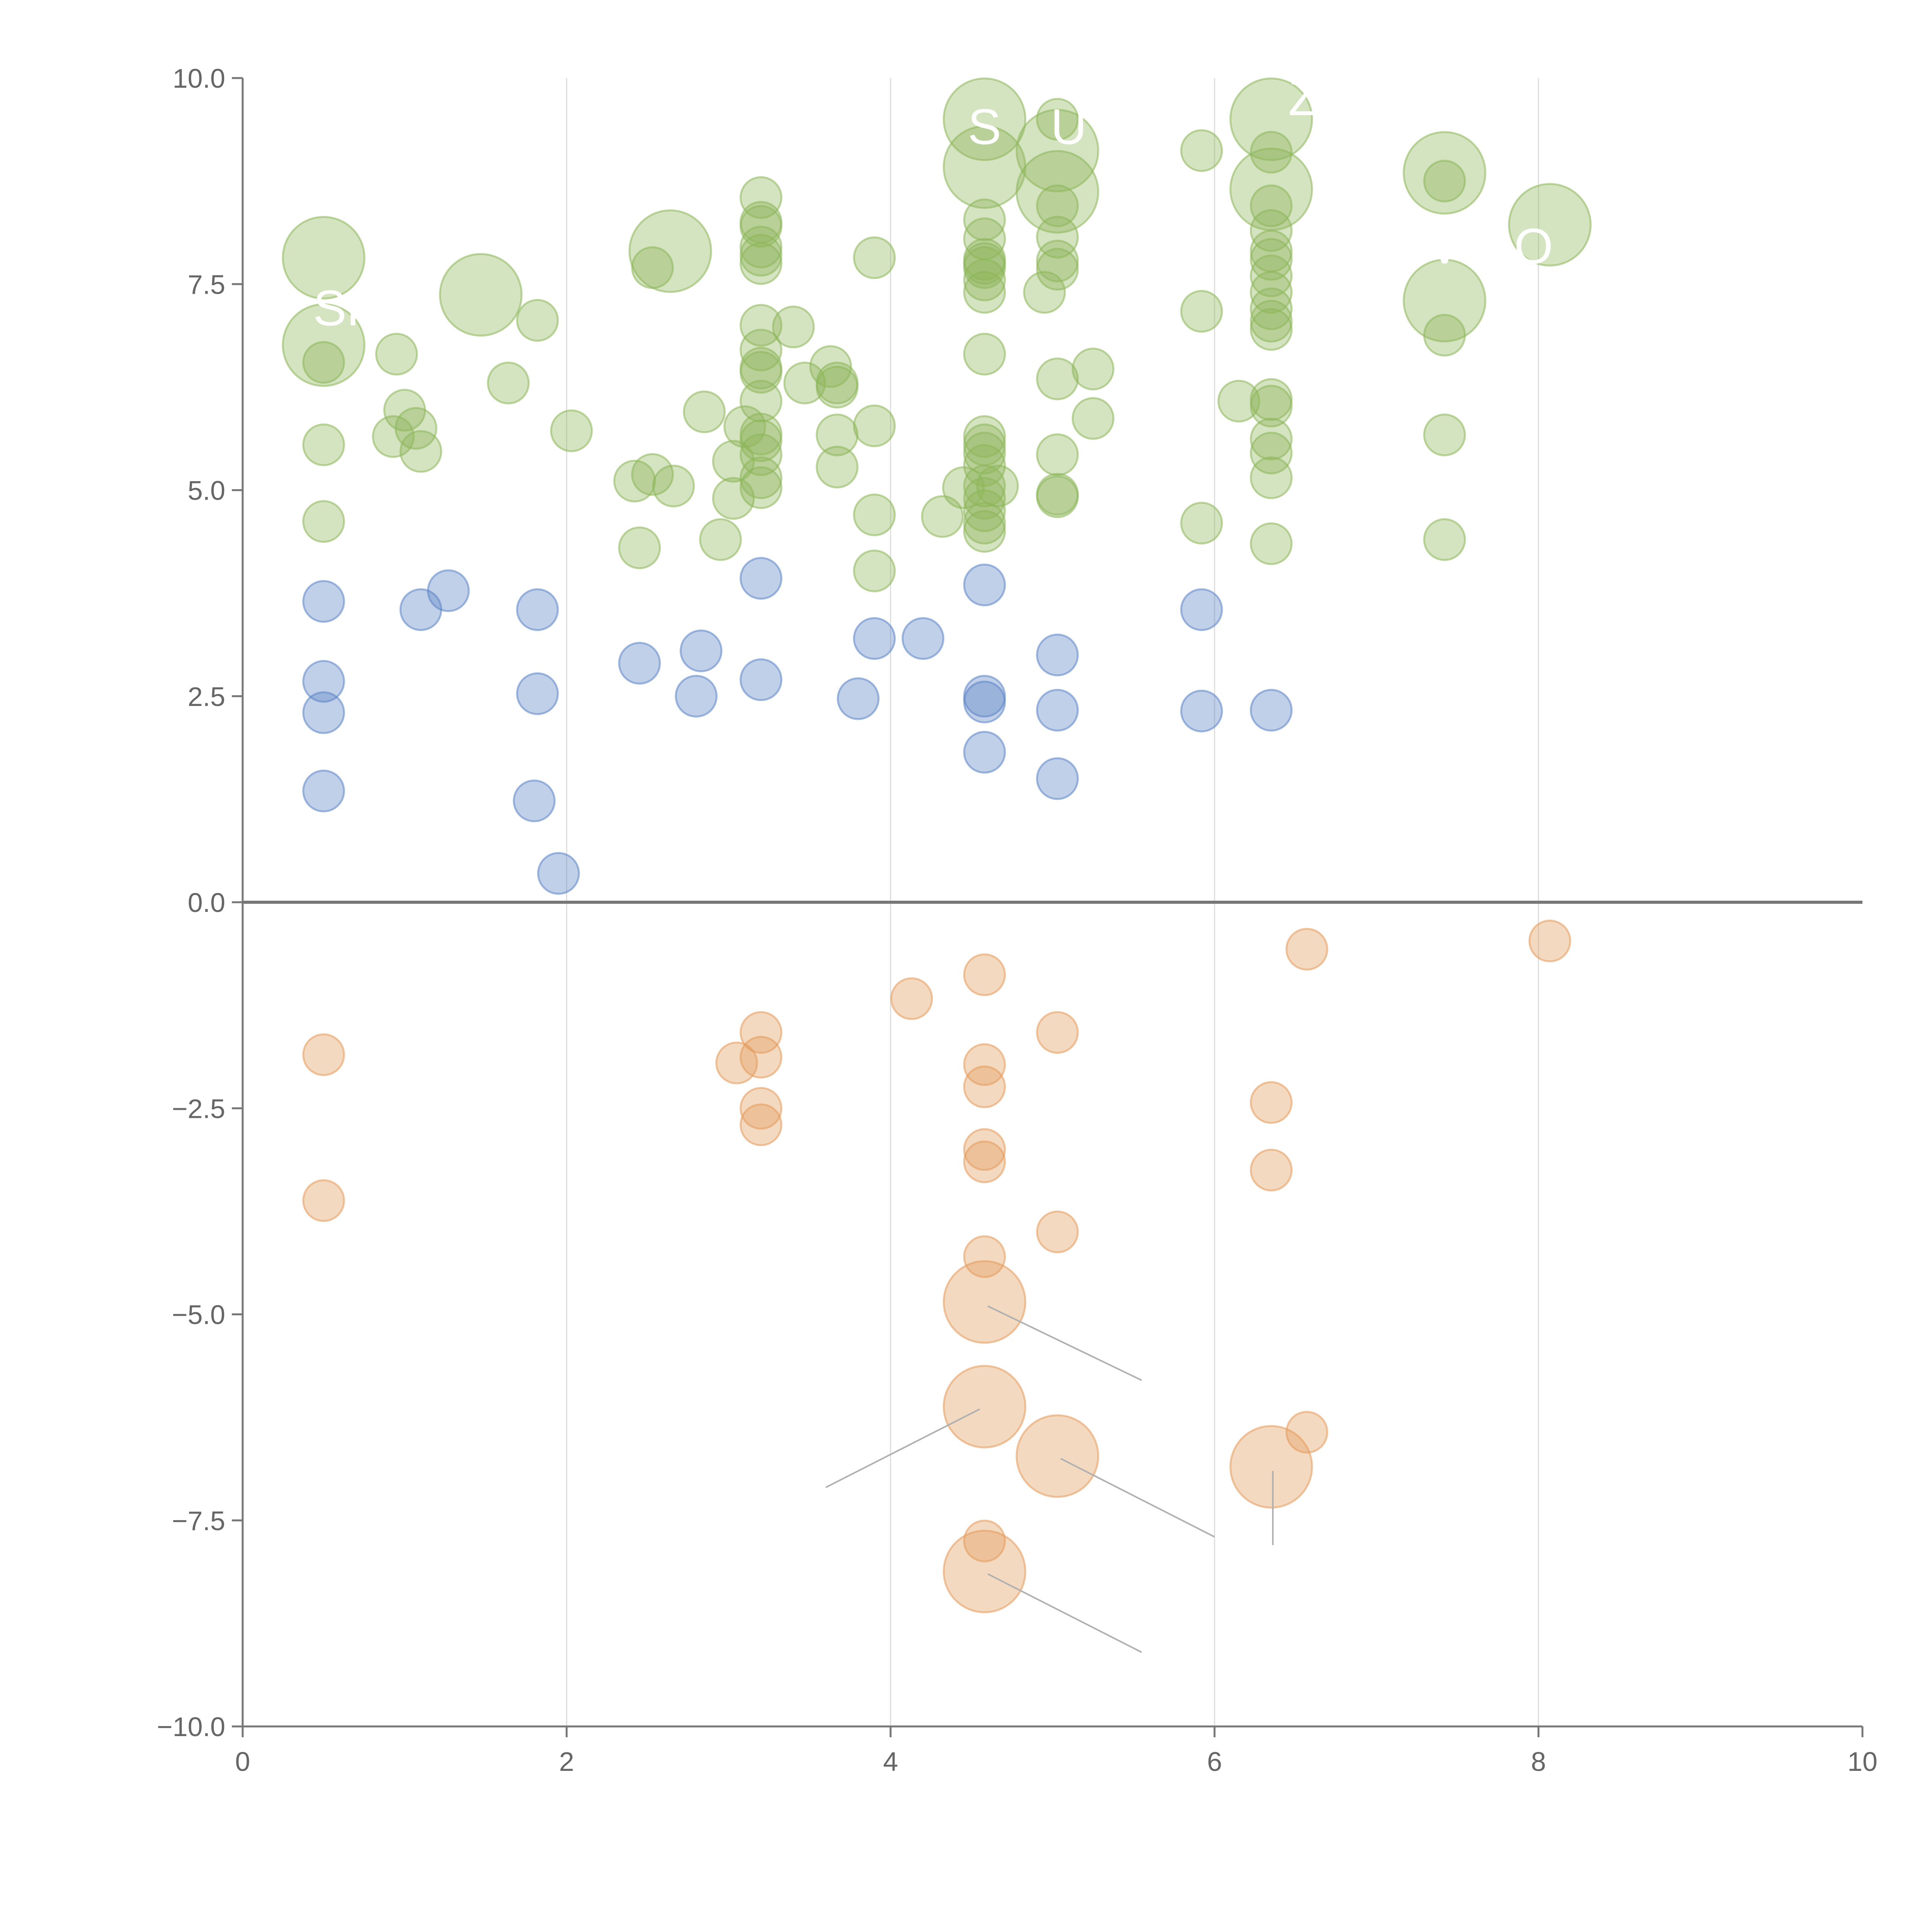 The height and width of the screenshot is (1932, 1932). I want to click on y-tick-label: 2.5, so click(207, 697).